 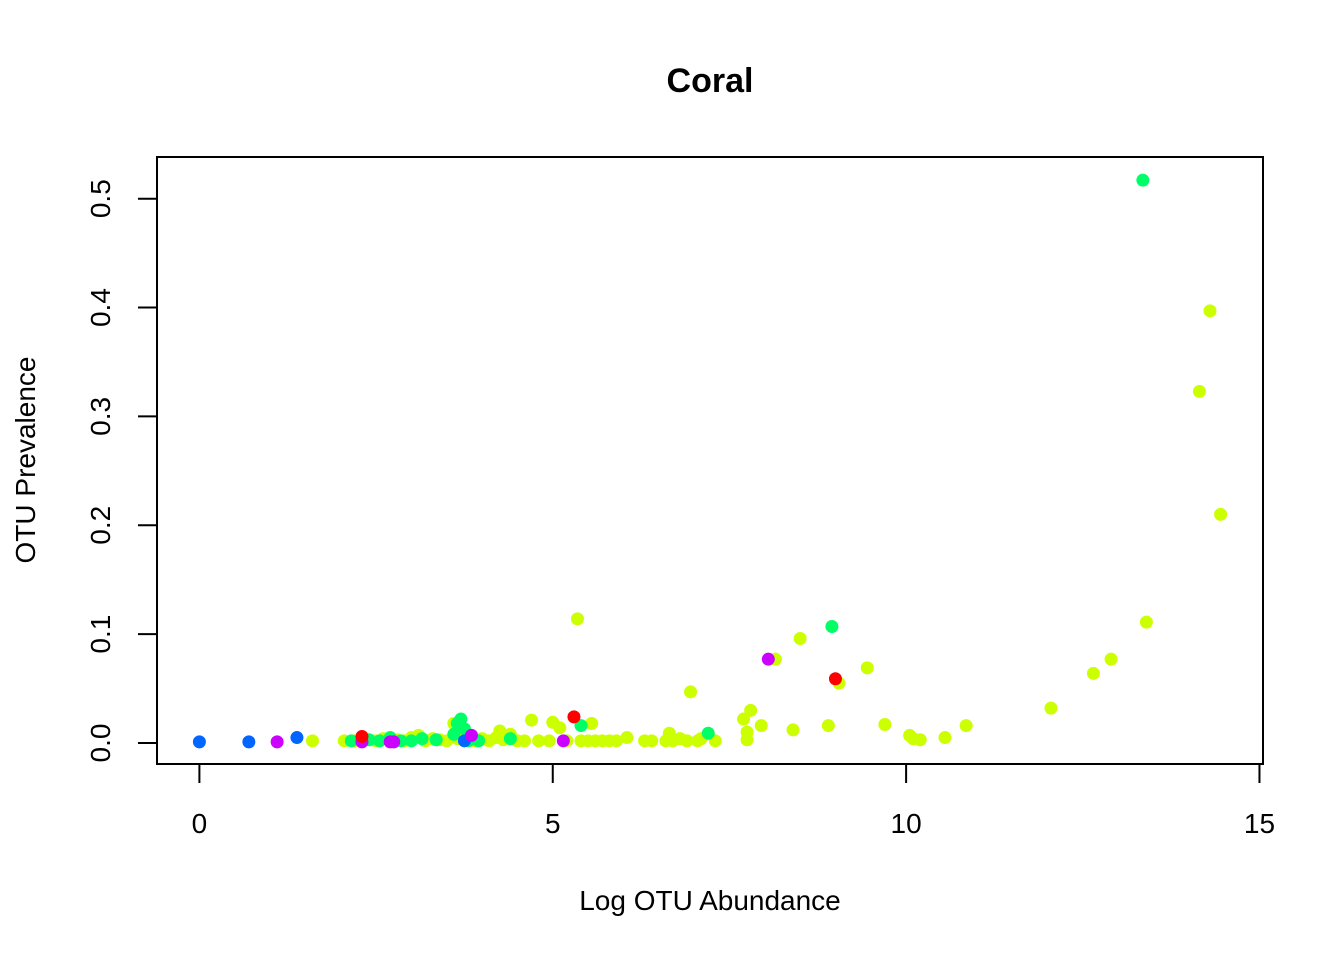 I want to click on y-tick-label: 0.4, so click(x=100, y=307).